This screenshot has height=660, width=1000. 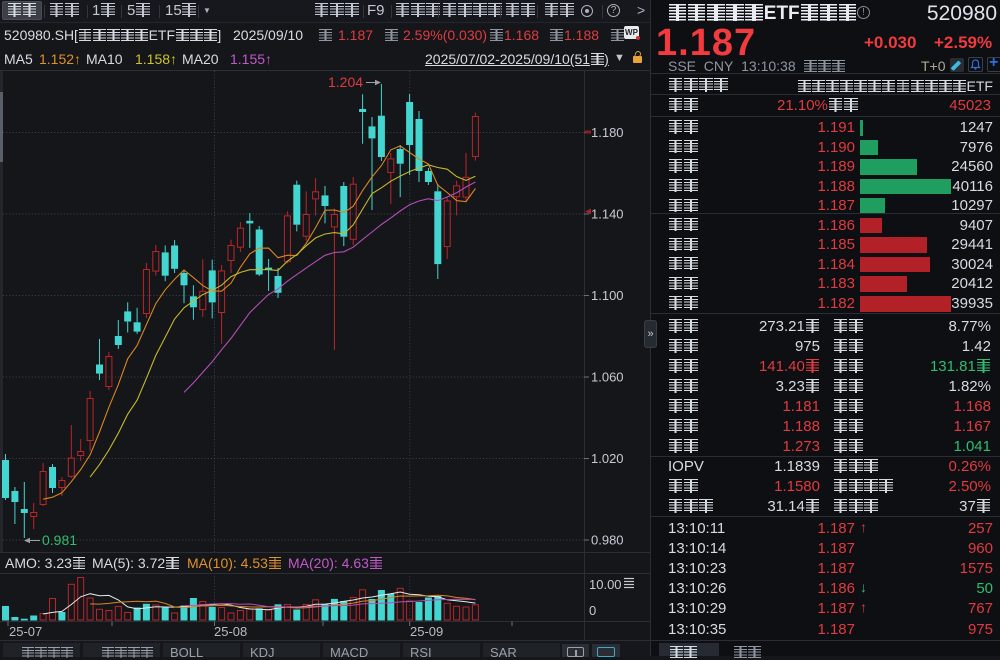 What do you see at coordinates (426, 631) in the screenshot?
I see `svg-text: 25-09` at bounding box center [426, 631].